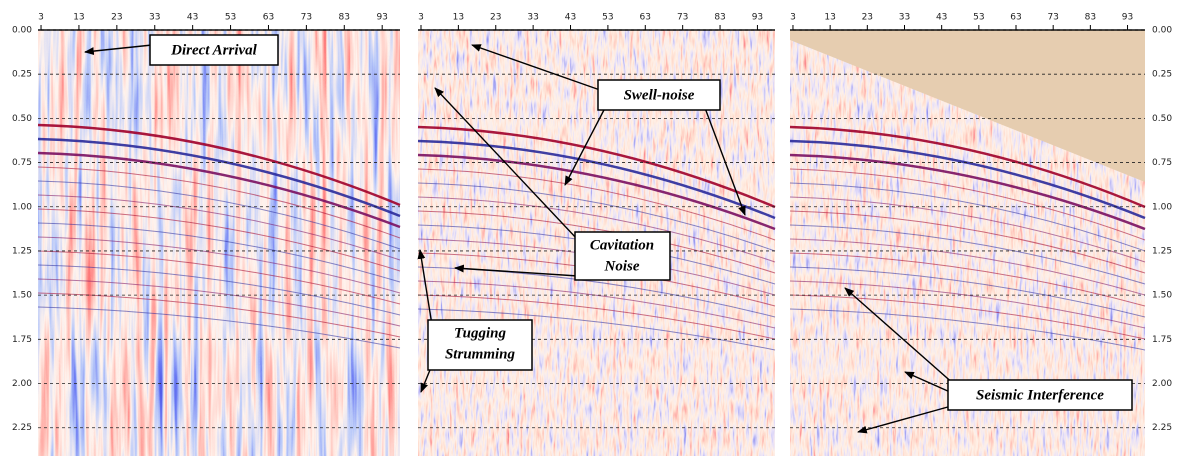  I want to click on y-tick-label: 1.75, so click(1162, 340).